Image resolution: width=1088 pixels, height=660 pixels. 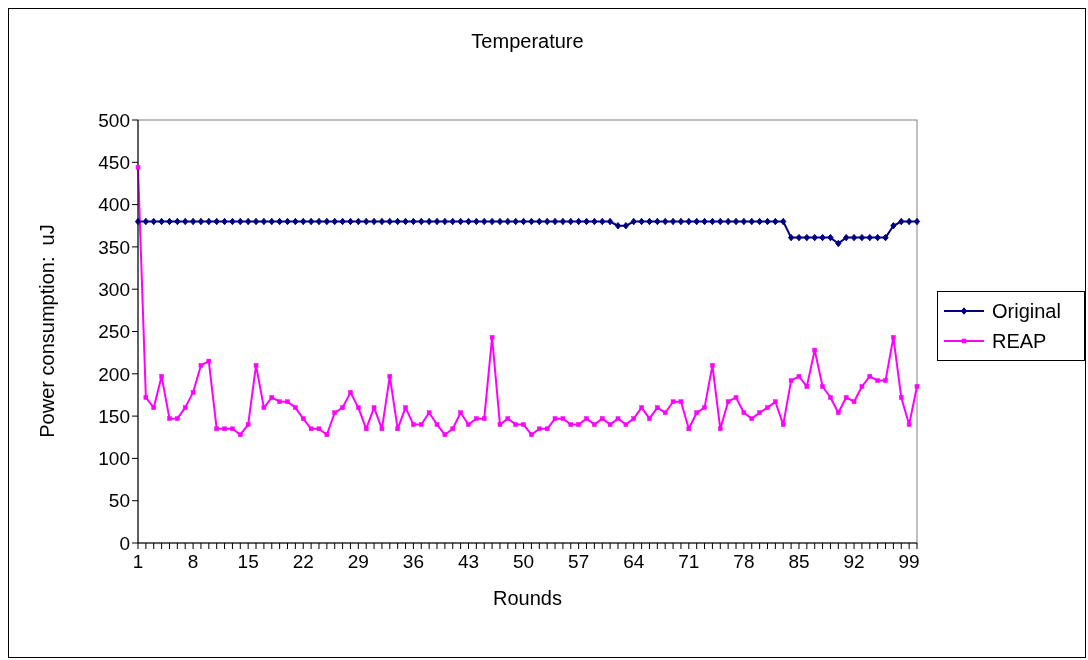 What do you see at coordinates (689, 562) in the screenshot?
I see `x-tick-label: 71` at bounding box center [689, 562].